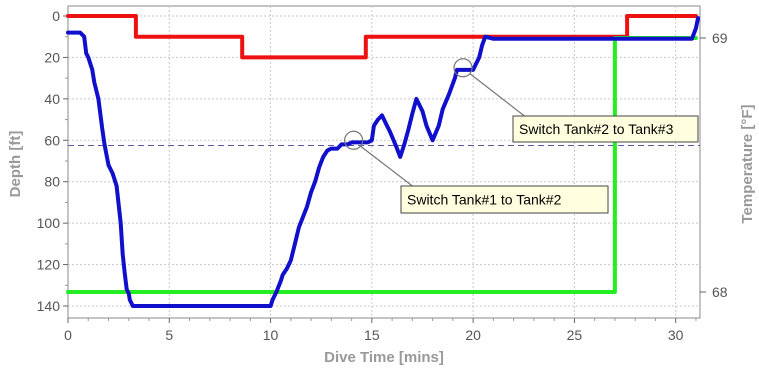 The image size is (759, 369). What do you see at coordinates (49, 265) in the screenshot?
I see `y-tick-label: 120` at bounding box center [49, 265].